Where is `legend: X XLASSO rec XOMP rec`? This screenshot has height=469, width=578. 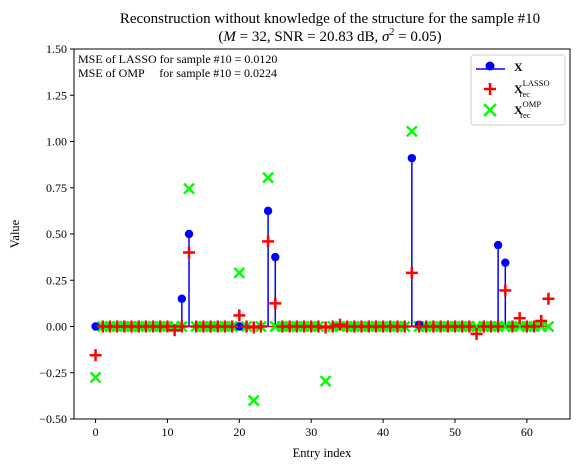
legend: X XLASSO rec XOMP rec is located at coordinates (518, 90).